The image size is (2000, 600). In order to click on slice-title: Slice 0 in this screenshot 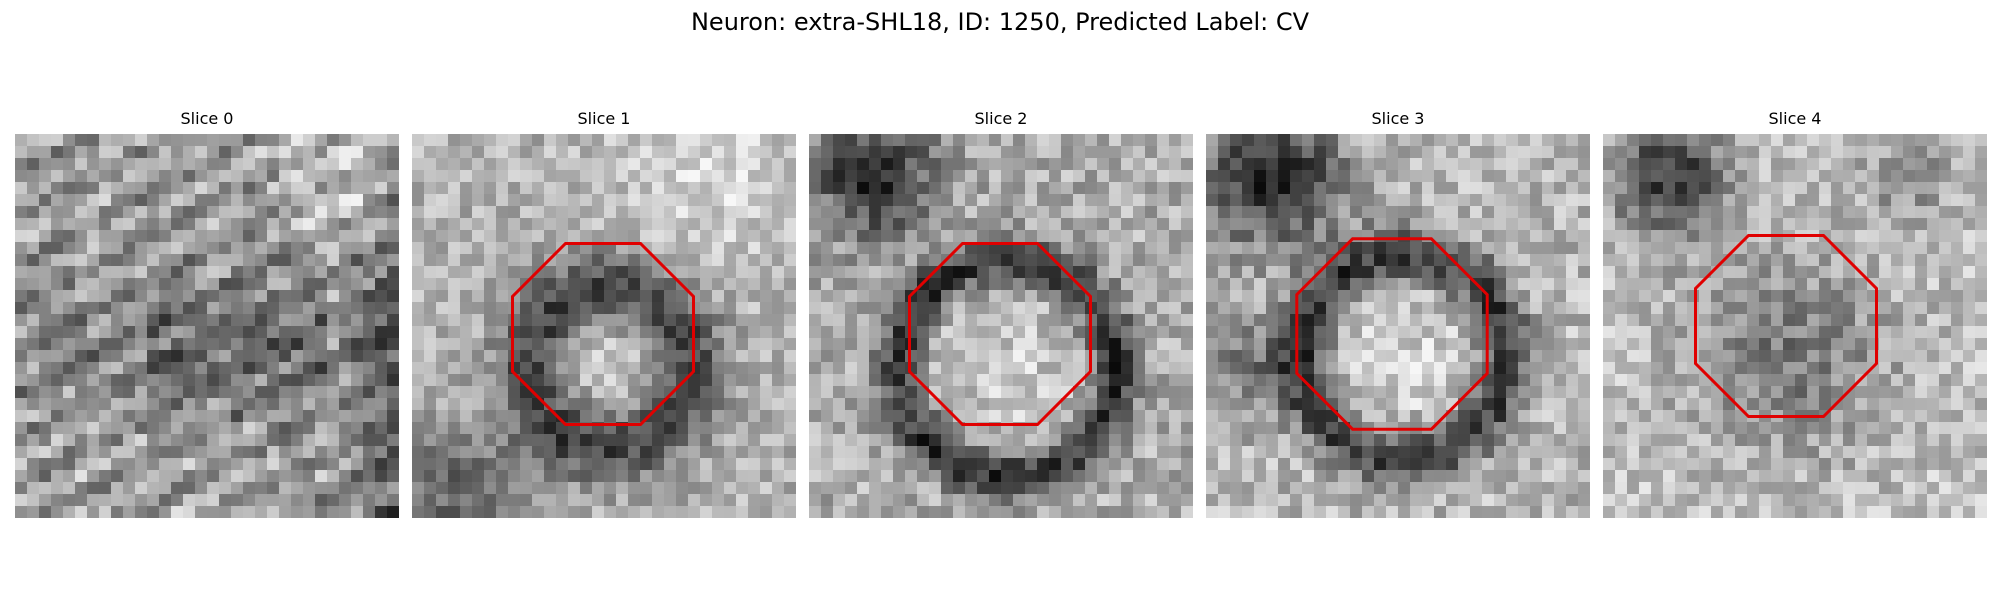, I will do `click(207, 118)`.